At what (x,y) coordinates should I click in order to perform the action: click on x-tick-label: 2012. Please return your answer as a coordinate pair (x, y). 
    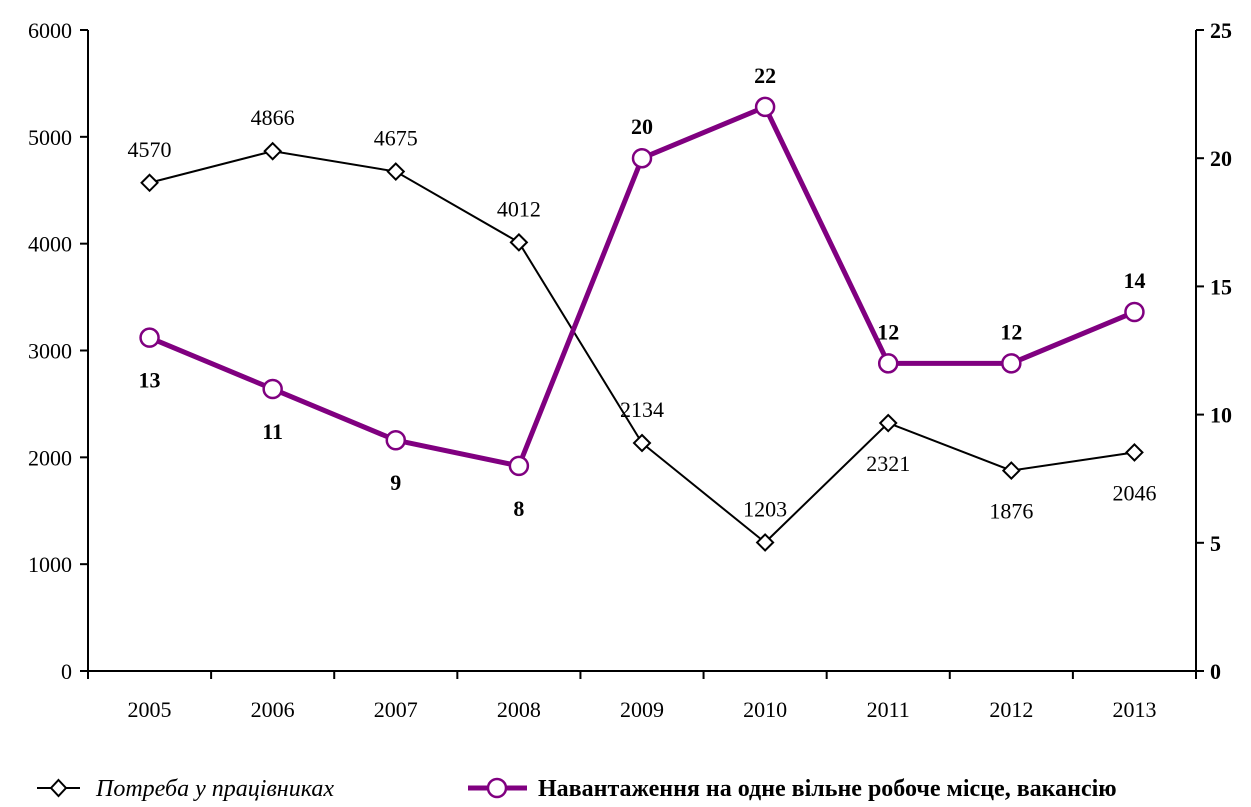
    Looking at the image, I should click on (1011, 709).